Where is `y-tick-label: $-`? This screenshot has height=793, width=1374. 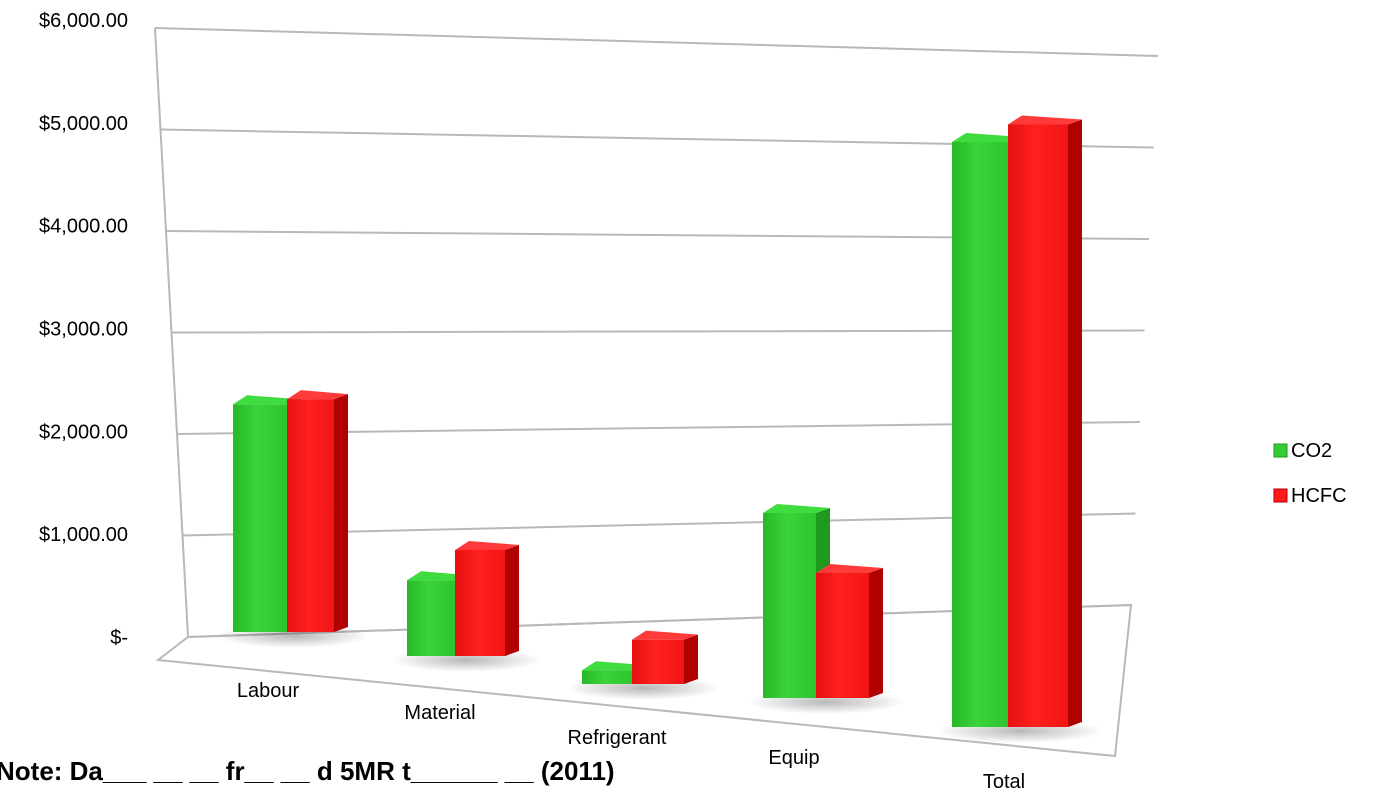
y-tick-label: $- is located at coordinates (119, 638).